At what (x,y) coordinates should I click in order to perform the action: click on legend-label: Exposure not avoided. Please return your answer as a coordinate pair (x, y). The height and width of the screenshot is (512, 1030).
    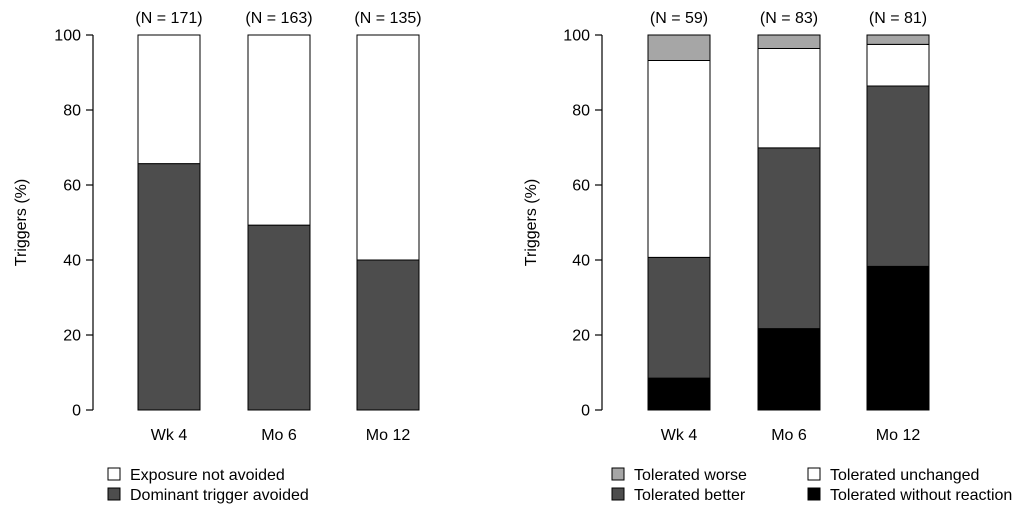
    Looking at the image, I should click on (207, 475).